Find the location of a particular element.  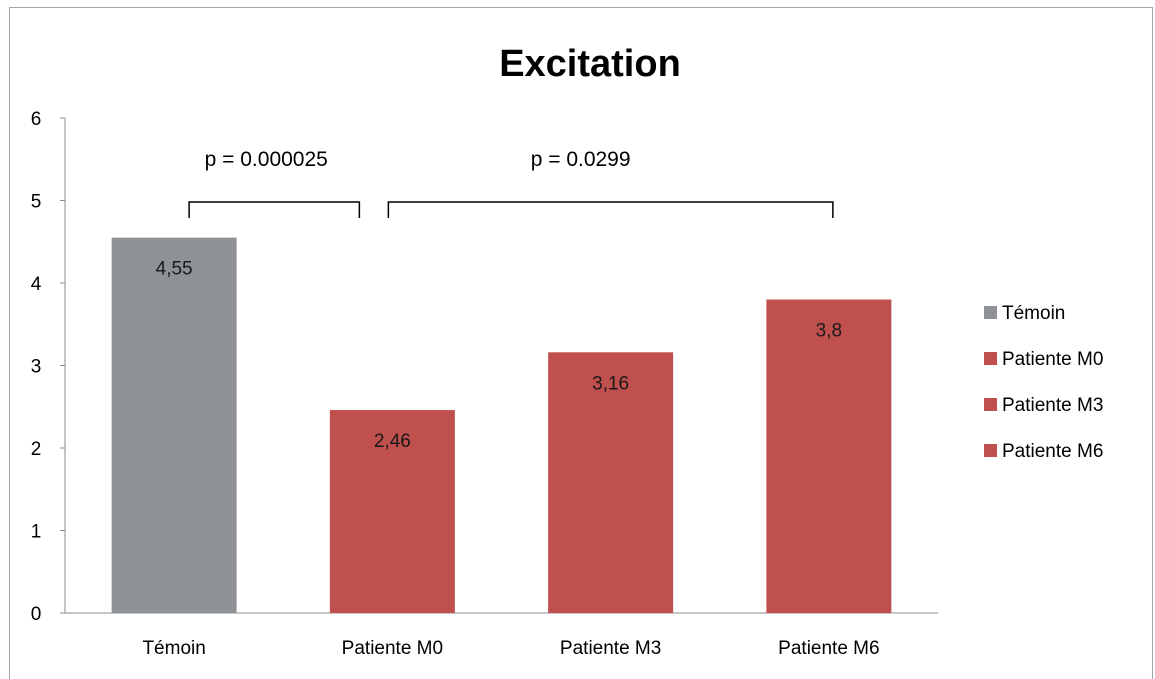

y-tick-label: 4 is located at coordinates (36, 284).